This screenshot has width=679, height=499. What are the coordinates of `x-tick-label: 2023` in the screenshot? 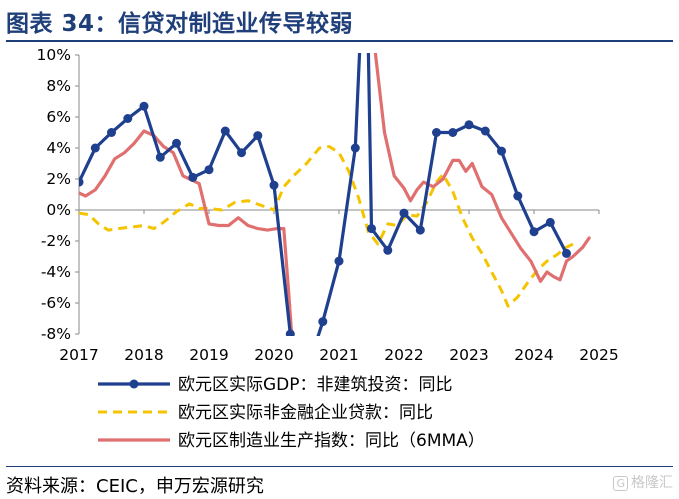 It's located at (468, 355).